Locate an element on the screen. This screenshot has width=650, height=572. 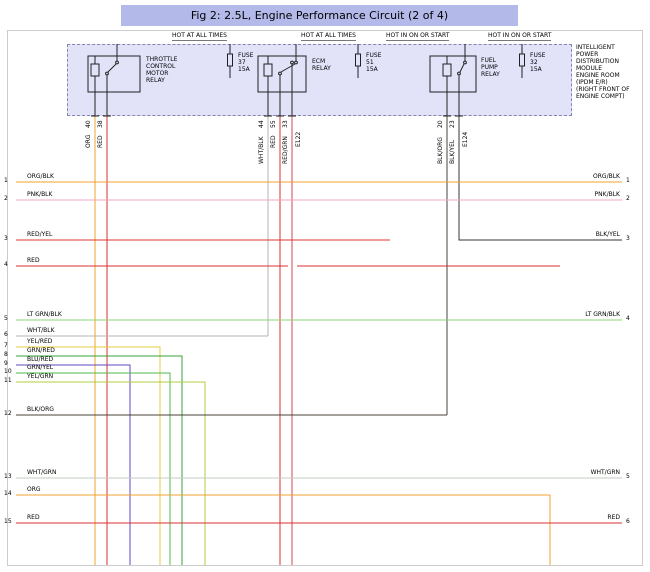
fuel-pump-relay-box is located at coordinates (453, 74).